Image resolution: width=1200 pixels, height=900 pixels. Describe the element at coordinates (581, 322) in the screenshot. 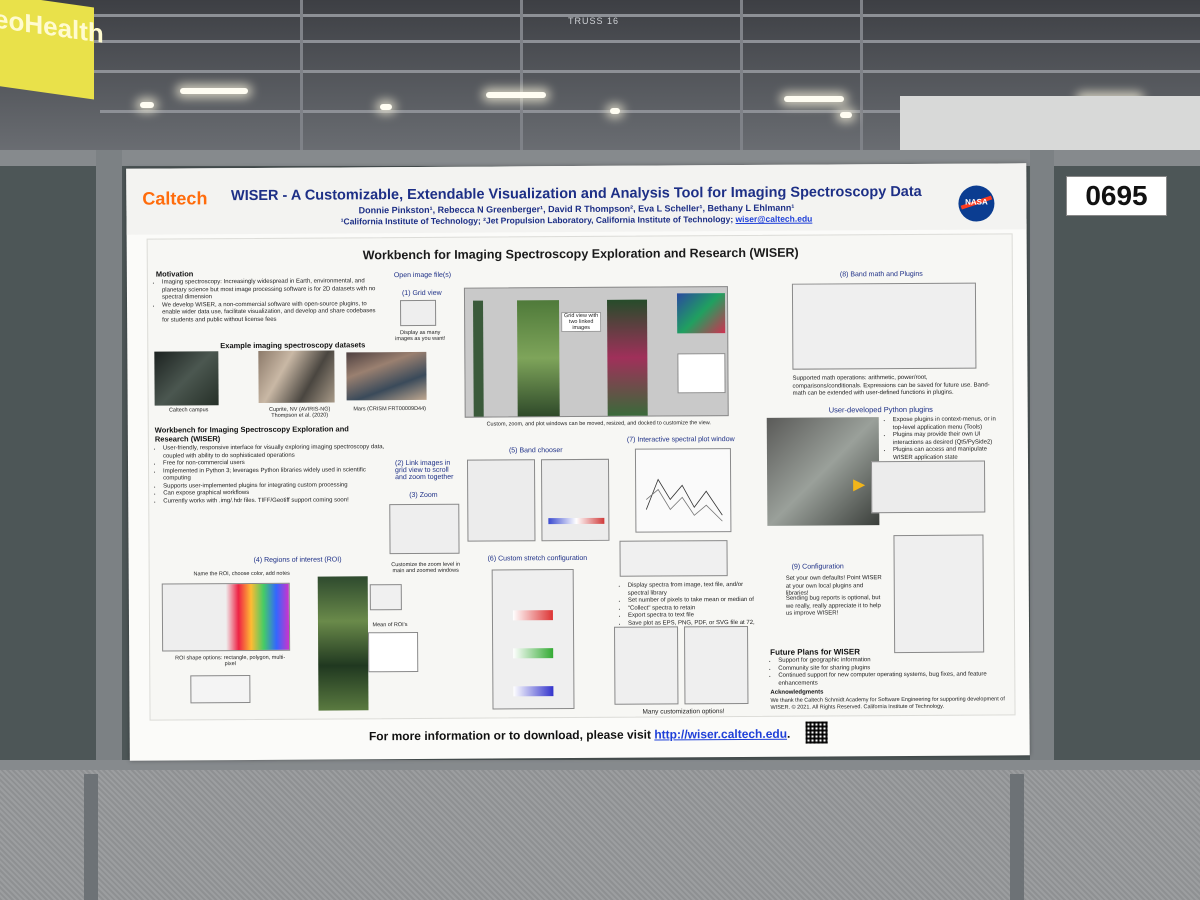

I see `grid-view-two-caption: Grid view with two linked images` at that location.